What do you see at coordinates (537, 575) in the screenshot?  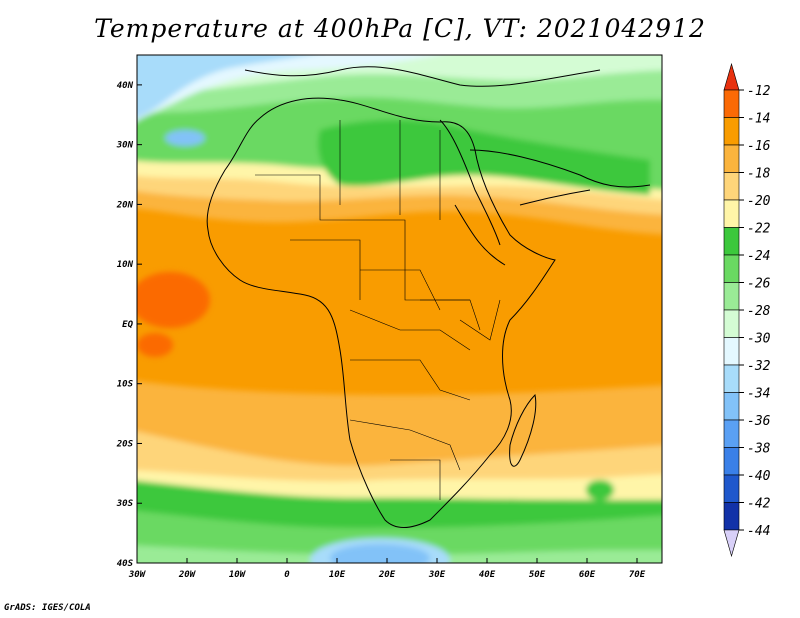 I see `lon-tick-label: 50E` at bounding box center [537, 575].